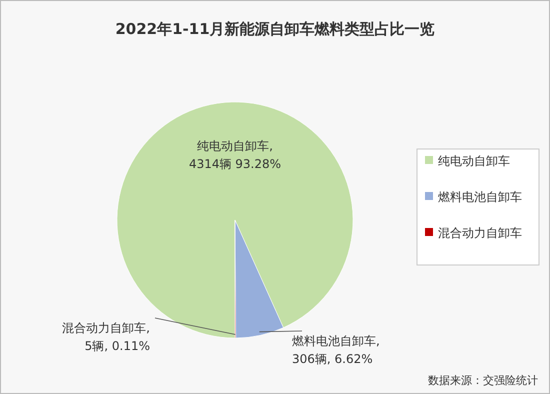  I want to click on data-label: 纯电动自卸车, 4314辆 93.28%, so click(235, 155).